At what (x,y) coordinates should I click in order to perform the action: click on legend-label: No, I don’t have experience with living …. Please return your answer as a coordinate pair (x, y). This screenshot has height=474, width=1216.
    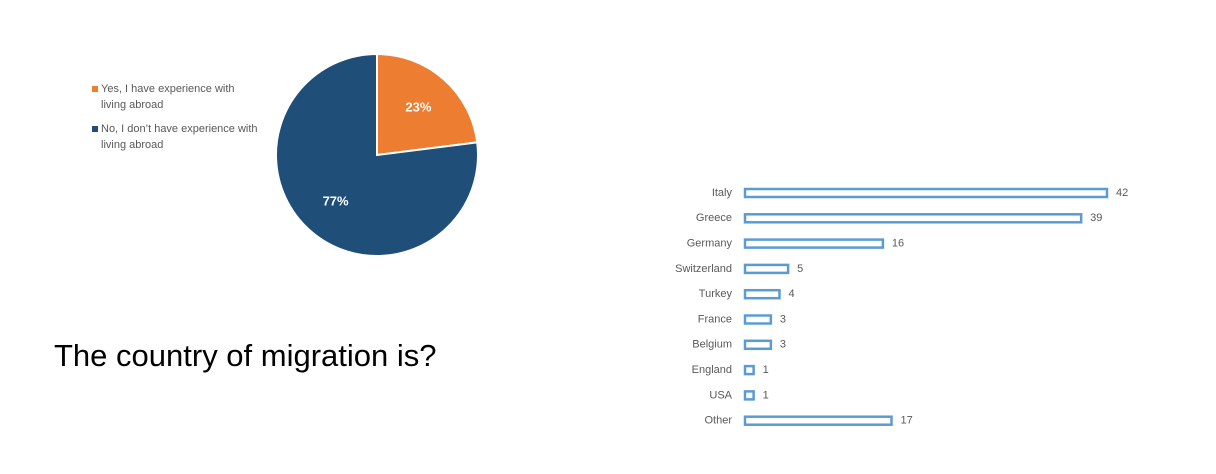
    Looking at the image, I should click on (179, 137).